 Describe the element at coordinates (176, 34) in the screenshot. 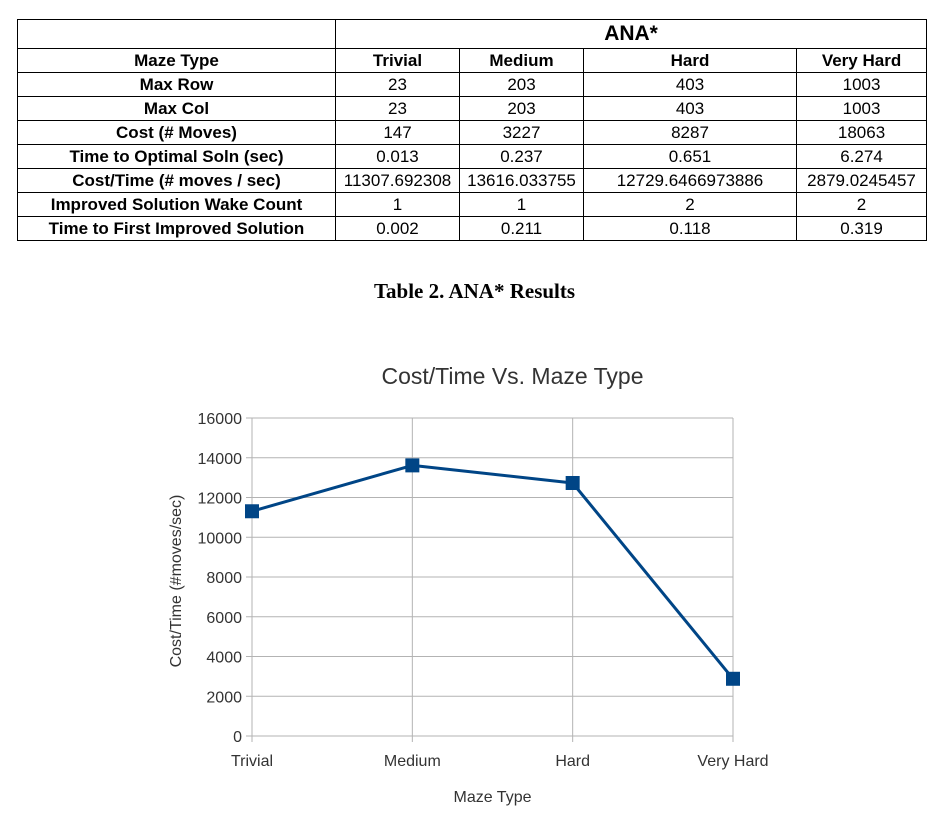

I see `table-corner-cell` at that location.